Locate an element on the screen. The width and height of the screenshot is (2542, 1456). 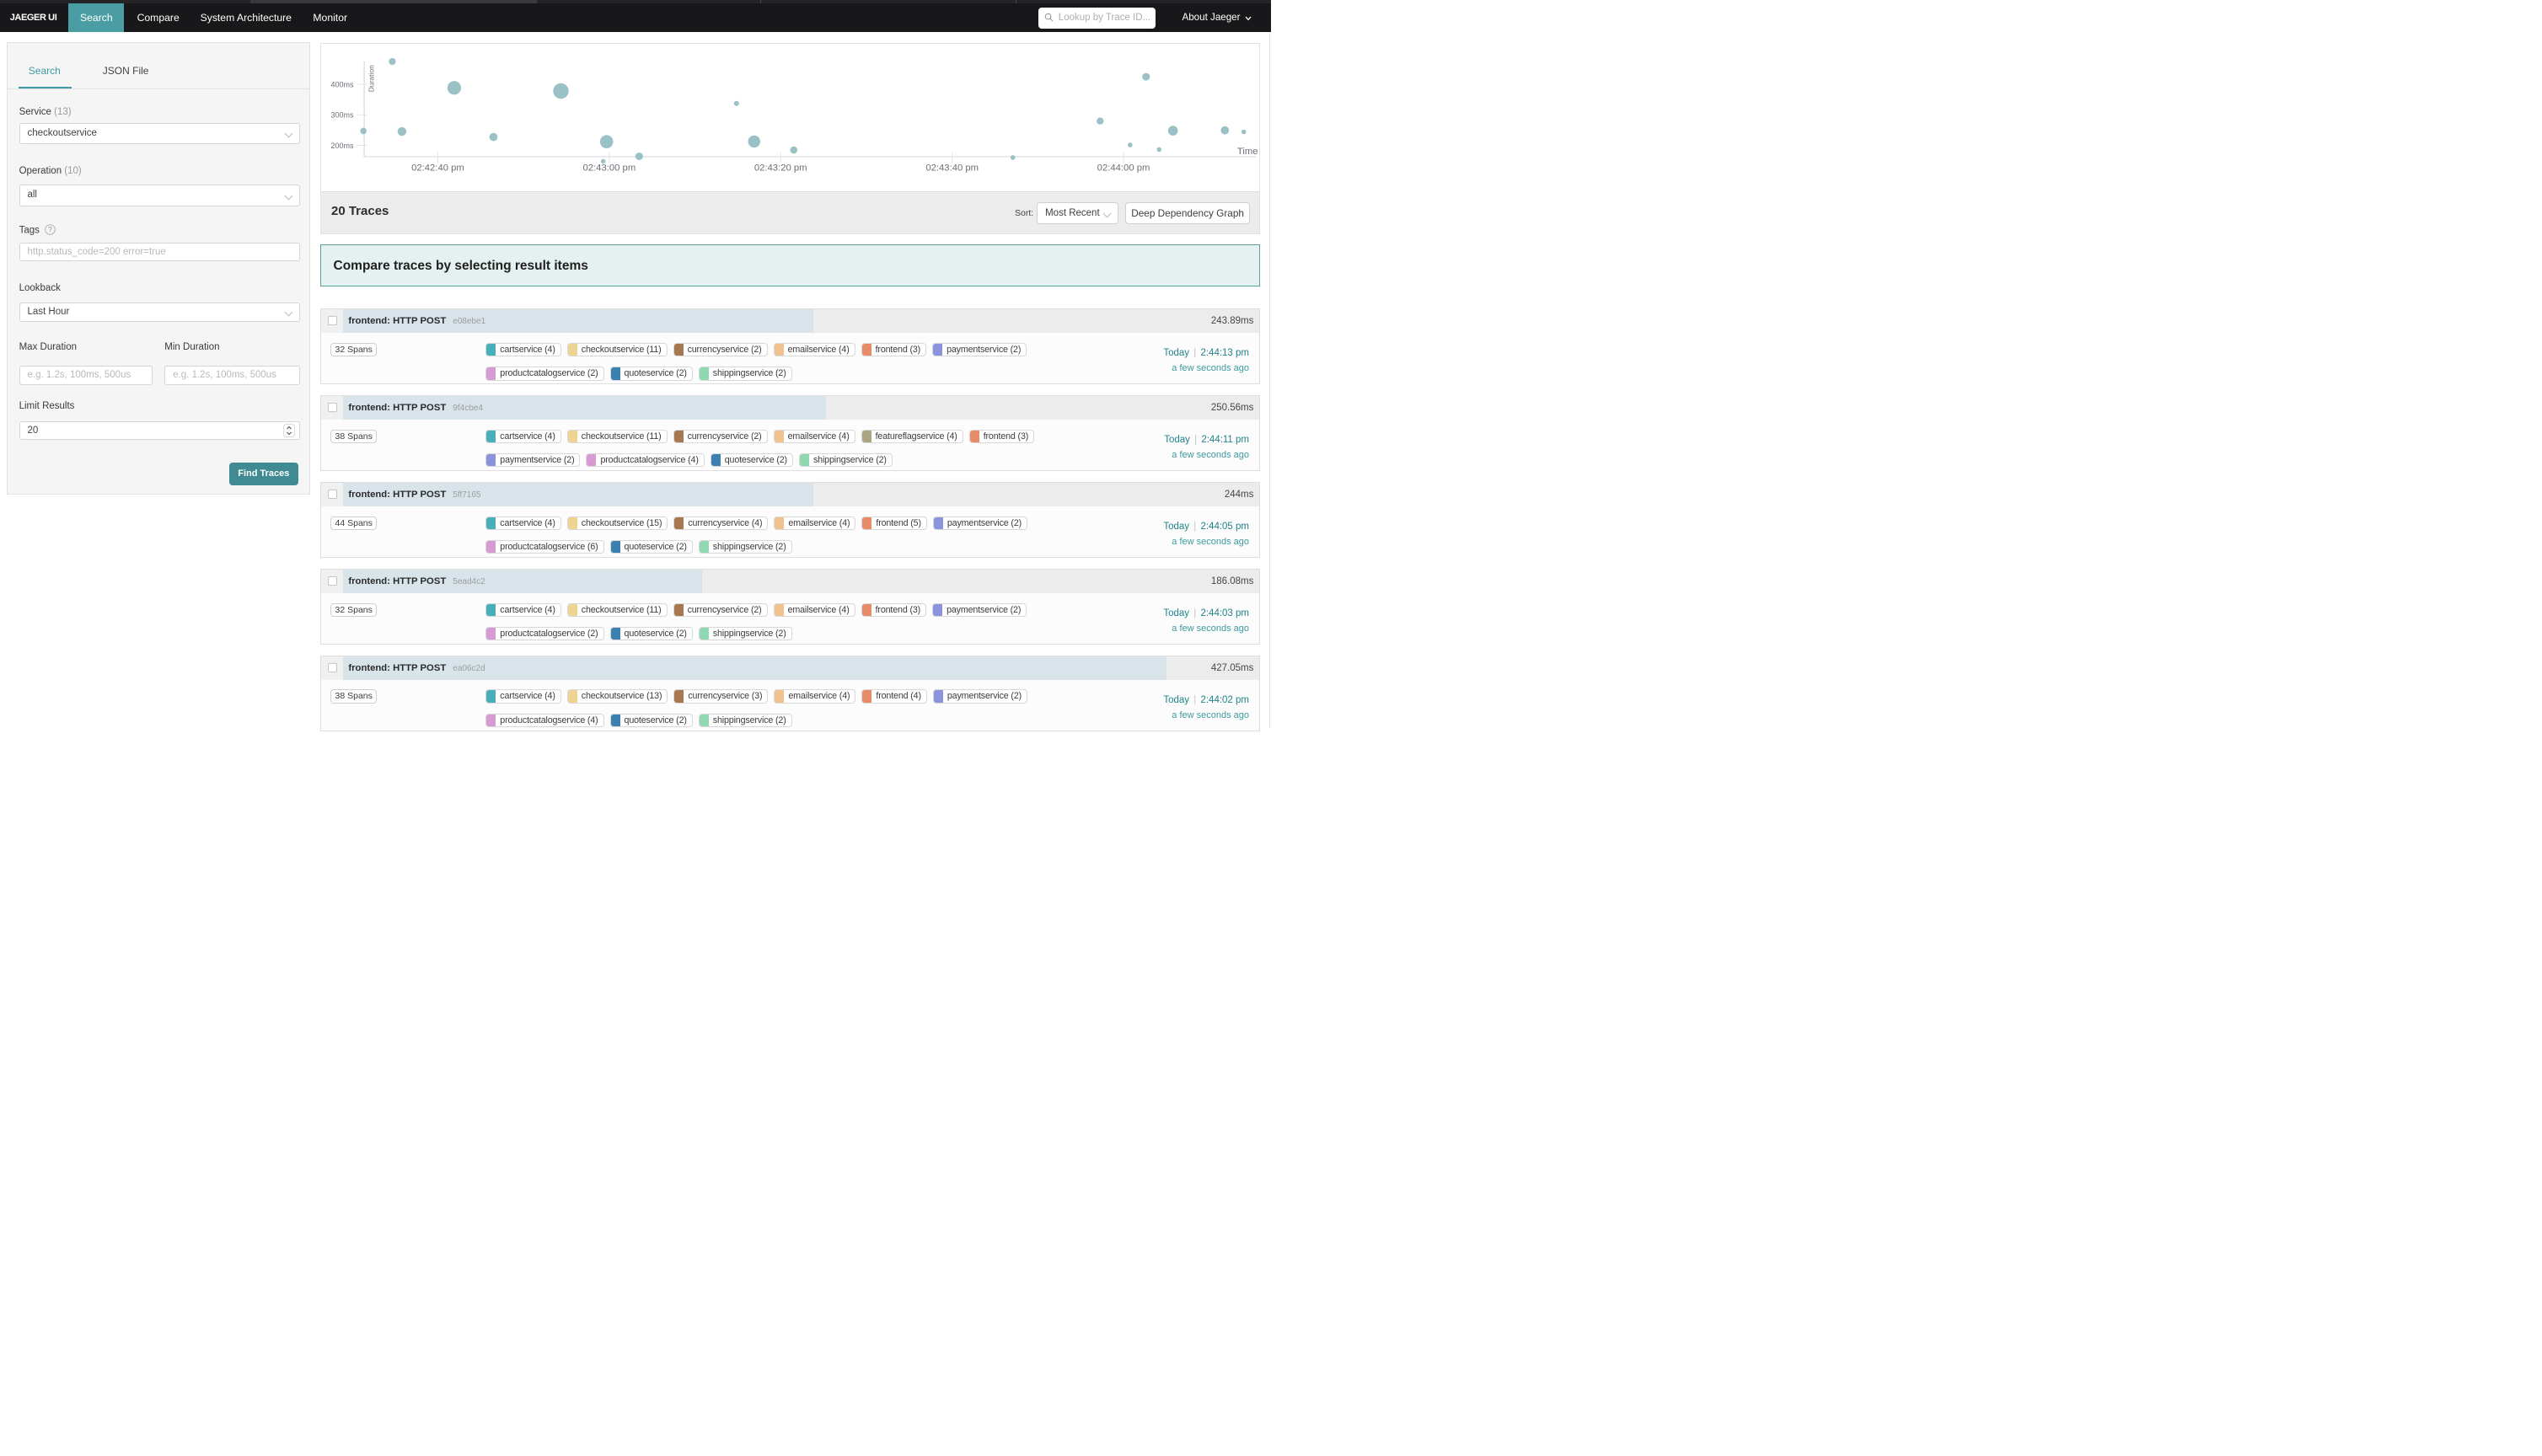
svg-text: 300ms is located at coordinates (342, 114).